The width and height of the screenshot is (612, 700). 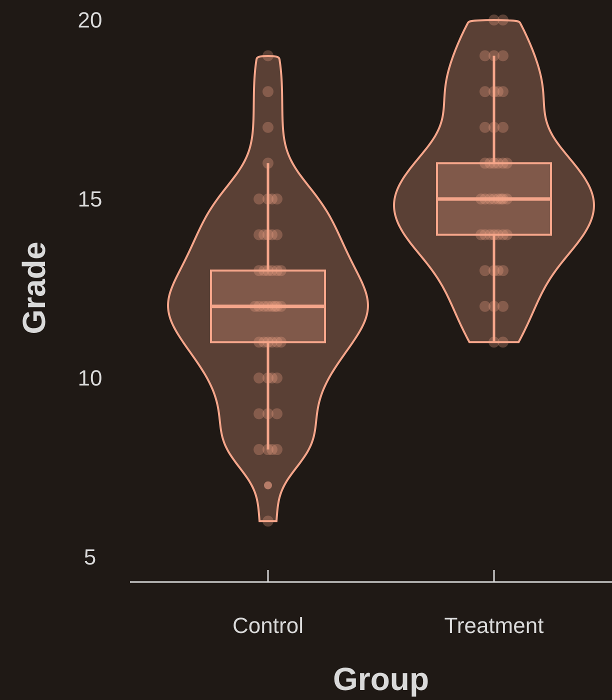 I want to click on y-tick-label: 10, so click(x=90, y=378).